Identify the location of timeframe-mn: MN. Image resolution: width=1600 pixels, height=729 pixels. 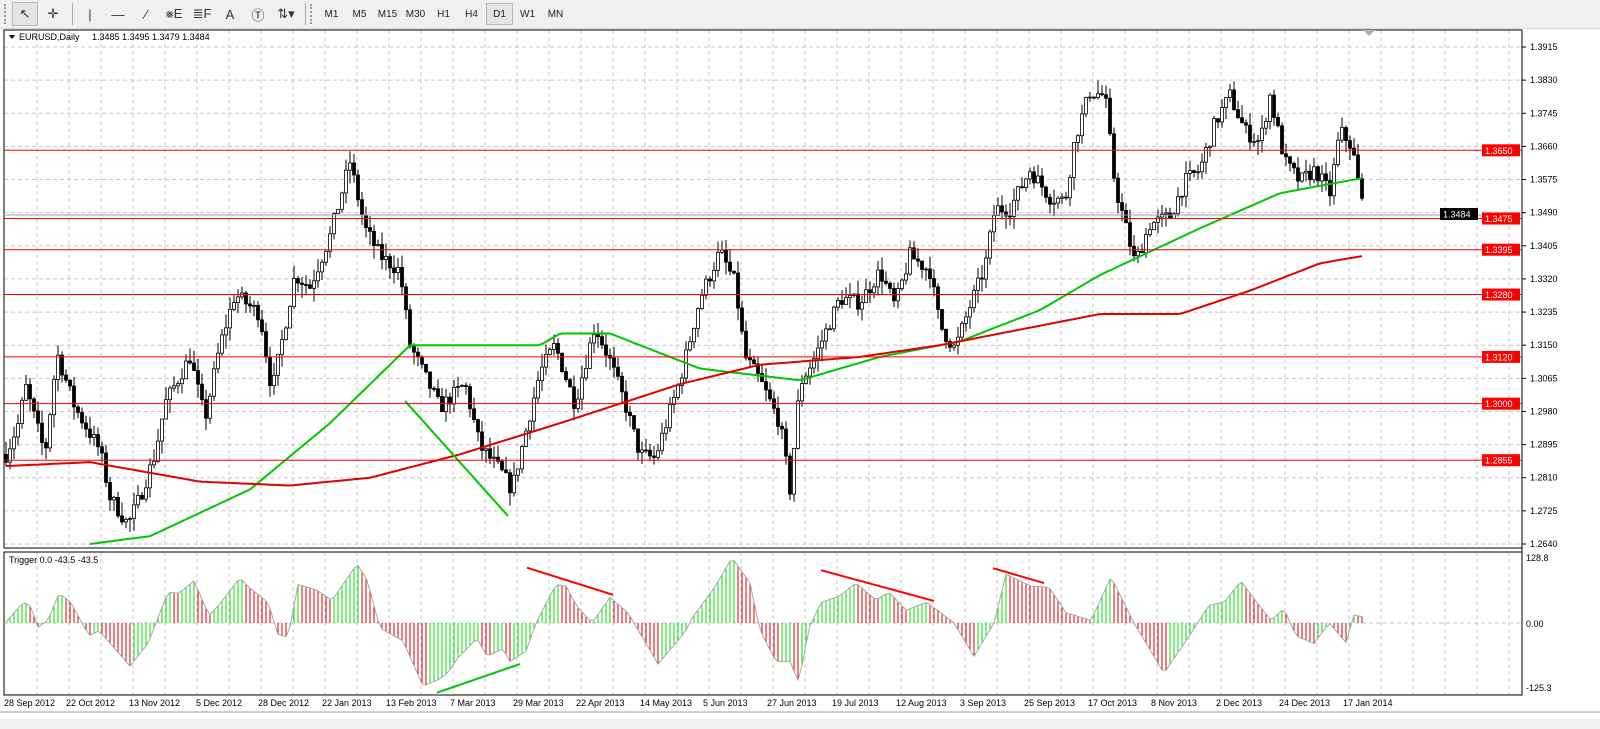
(555, 14).